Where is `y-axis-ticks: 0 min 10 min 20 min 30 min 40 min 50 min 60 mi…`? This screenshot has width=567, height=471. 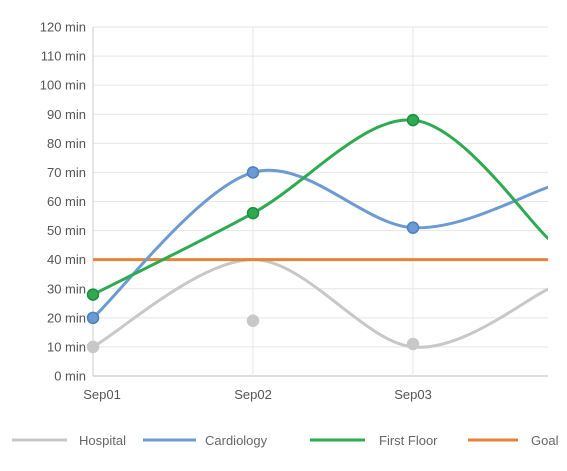
y-axis-ticks: 0 min 10 min 20 min 30 min 40 min 50 min 60 mi… is located at coordinates (63, 202).